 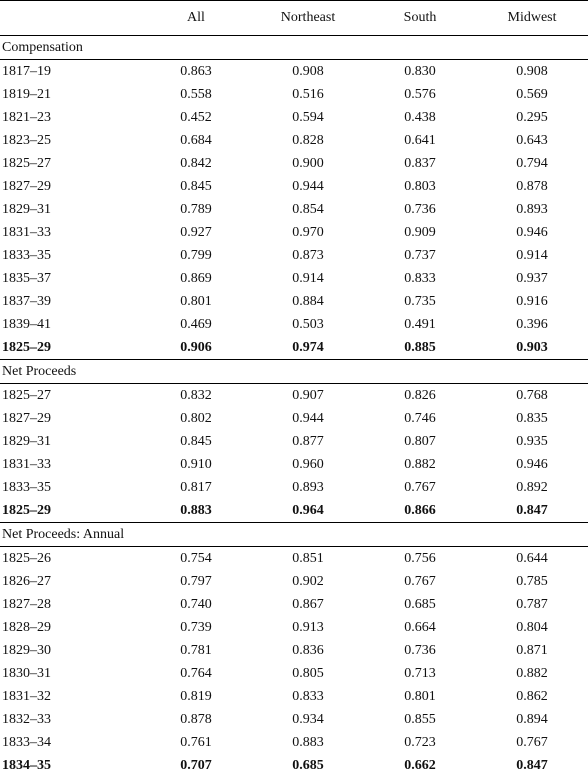 I want to click on data-row: 1833–34 0.761 0.883 0.723 0.767, so click(x=294, y=742).